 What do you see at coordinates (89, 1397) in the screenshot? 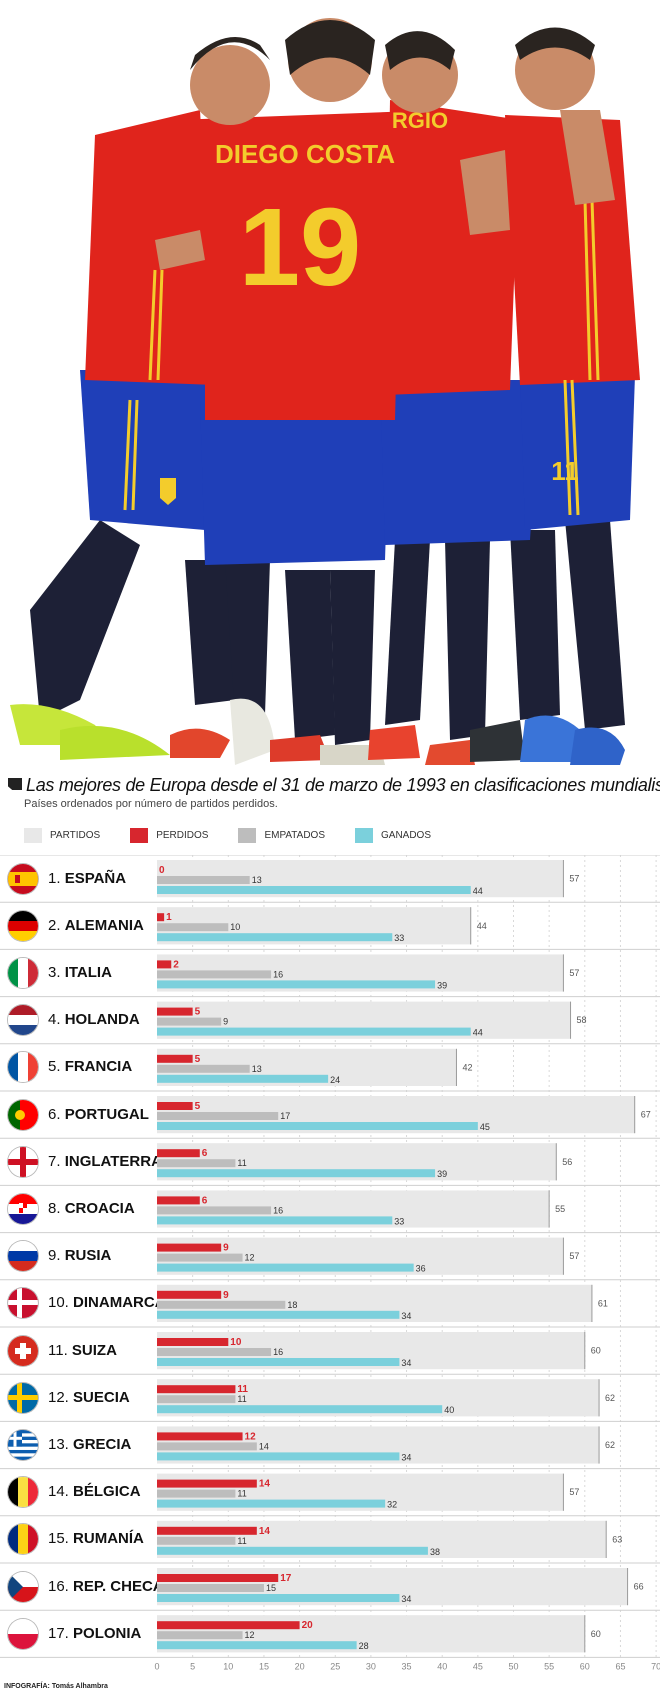
I see `country-label: 12. SUECIA` at bounding box center [89, 1397].